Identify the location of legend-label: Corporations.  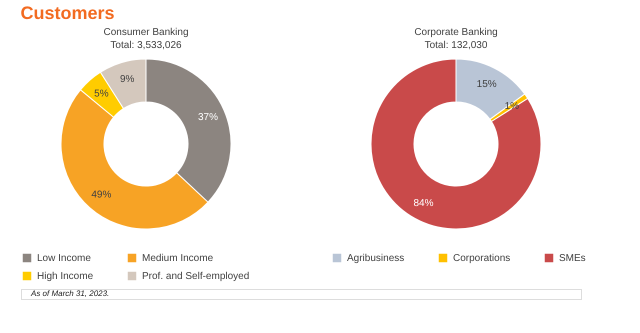
(481, 258).